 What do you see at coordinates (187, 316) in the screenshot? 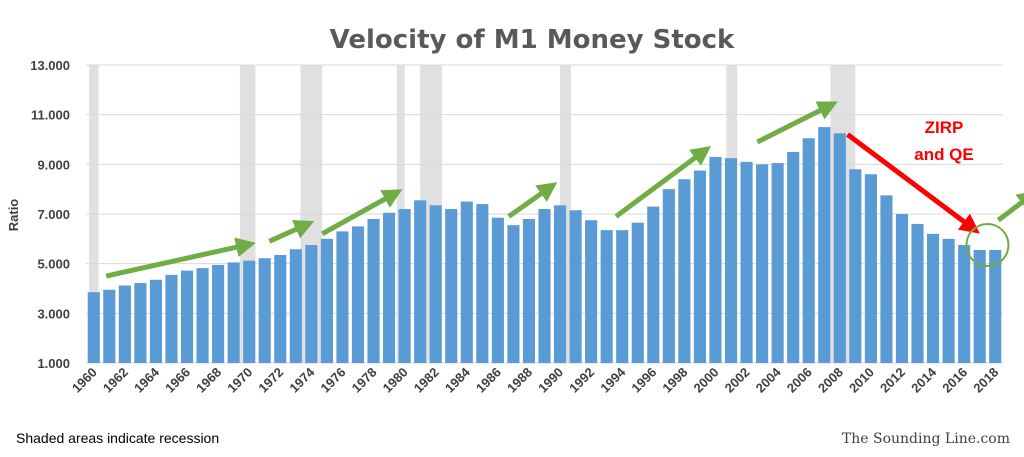
I see `bar-1966` at bounding box center [187, 316].